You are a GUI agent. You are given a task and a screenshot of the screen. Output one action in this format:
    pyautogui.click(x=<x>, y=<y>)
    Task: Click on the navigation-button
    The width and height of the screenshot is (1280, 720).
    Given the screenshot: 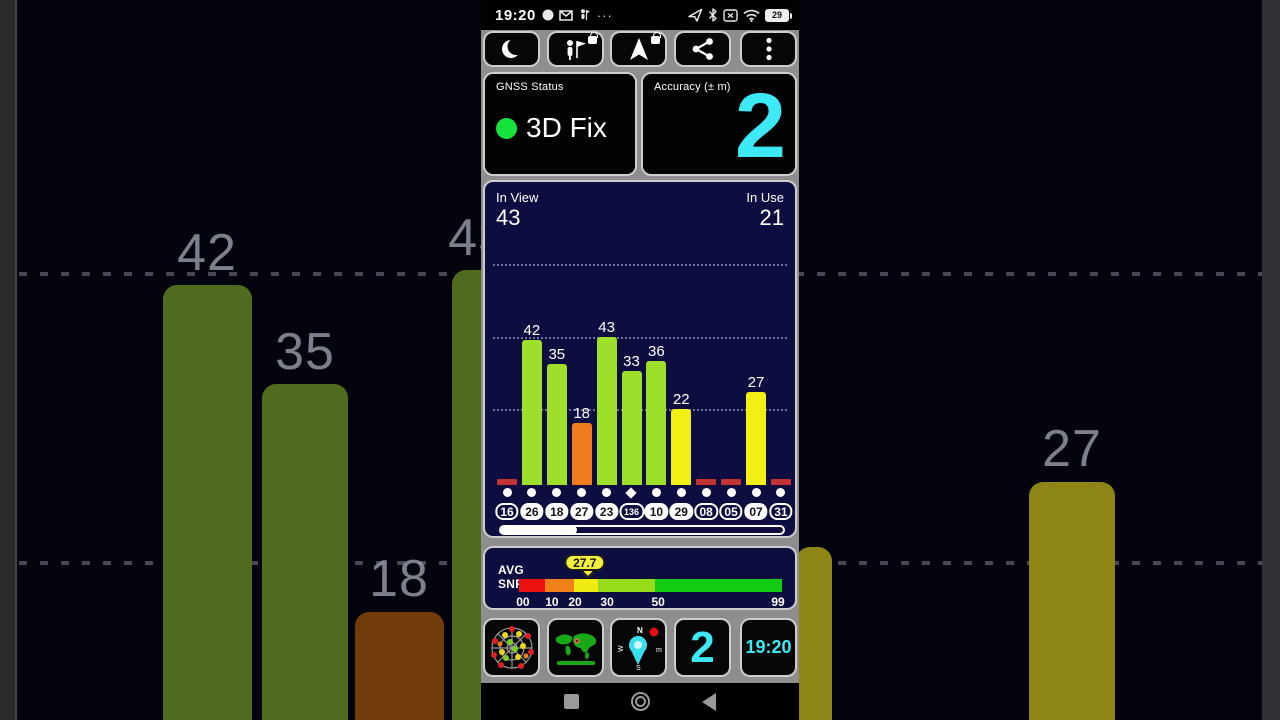 What is the action you would take?
    pyautogui.click(x=638, y=49)
    